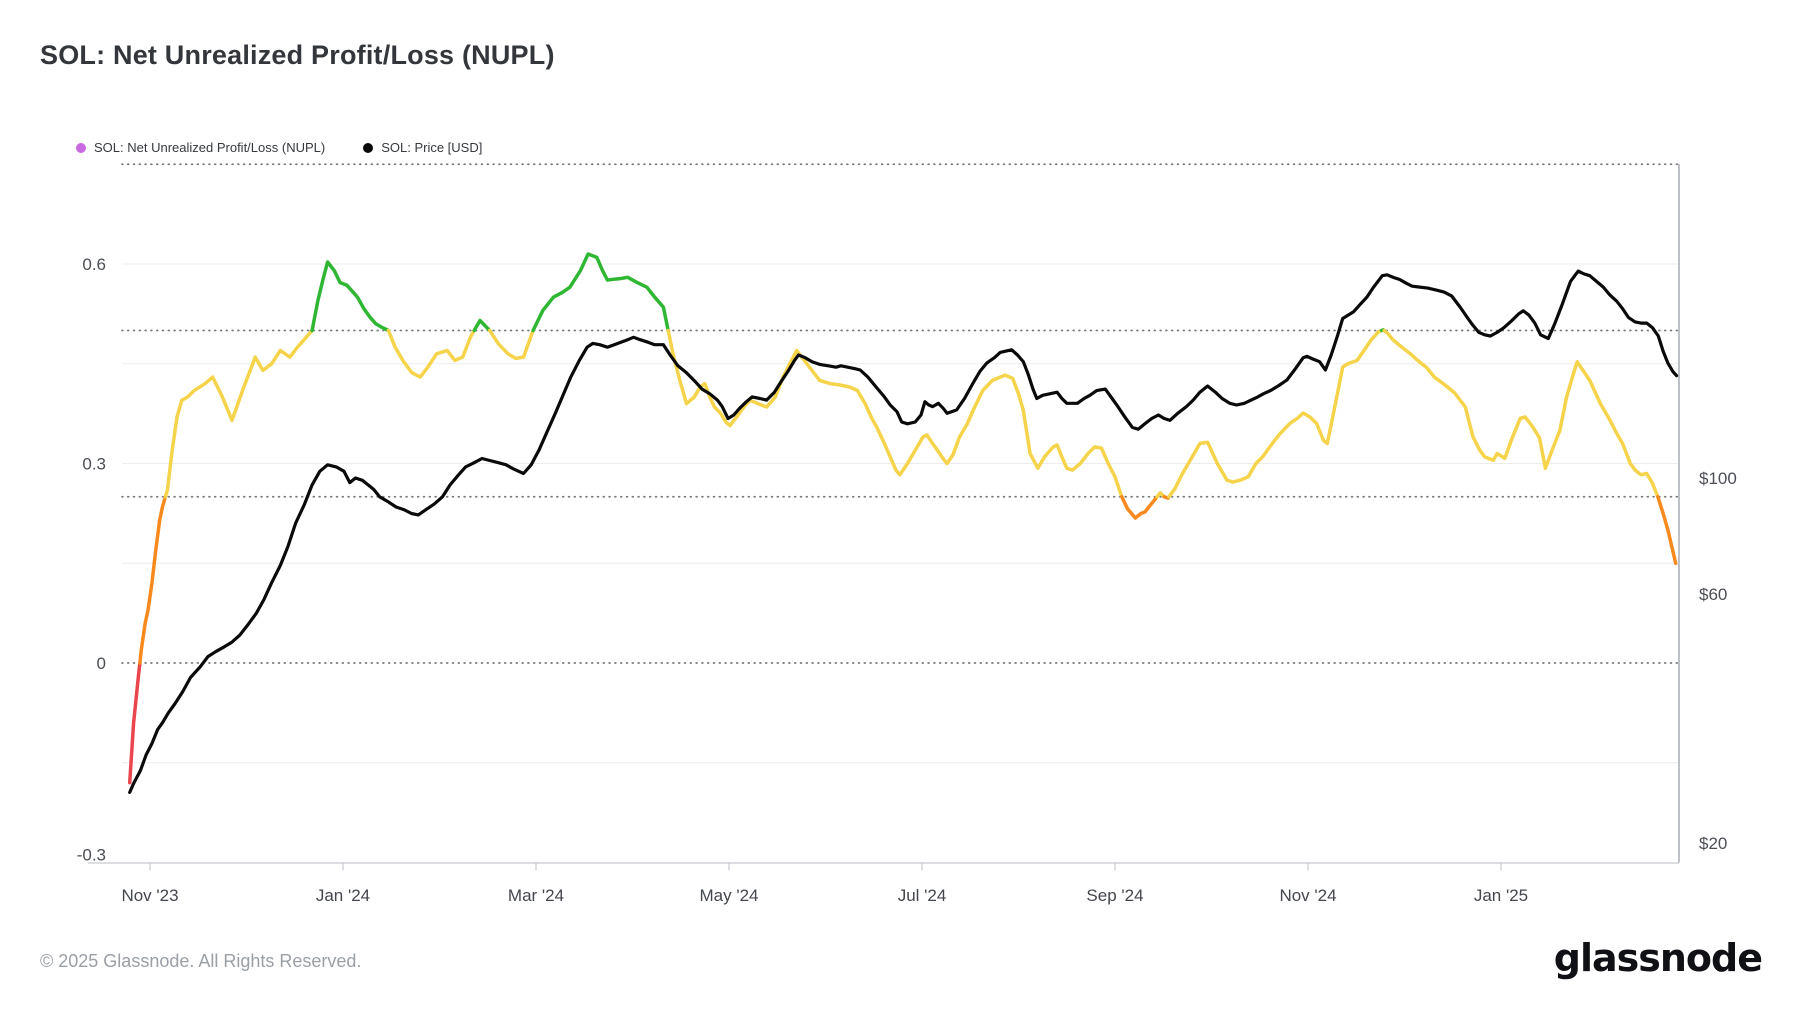 Image resolution: width=1800 pixels, height=1013 pixels. Describe the element at coordinates (1713, 594) in the screenshot. I see `right-tick-label: $60` at that location.